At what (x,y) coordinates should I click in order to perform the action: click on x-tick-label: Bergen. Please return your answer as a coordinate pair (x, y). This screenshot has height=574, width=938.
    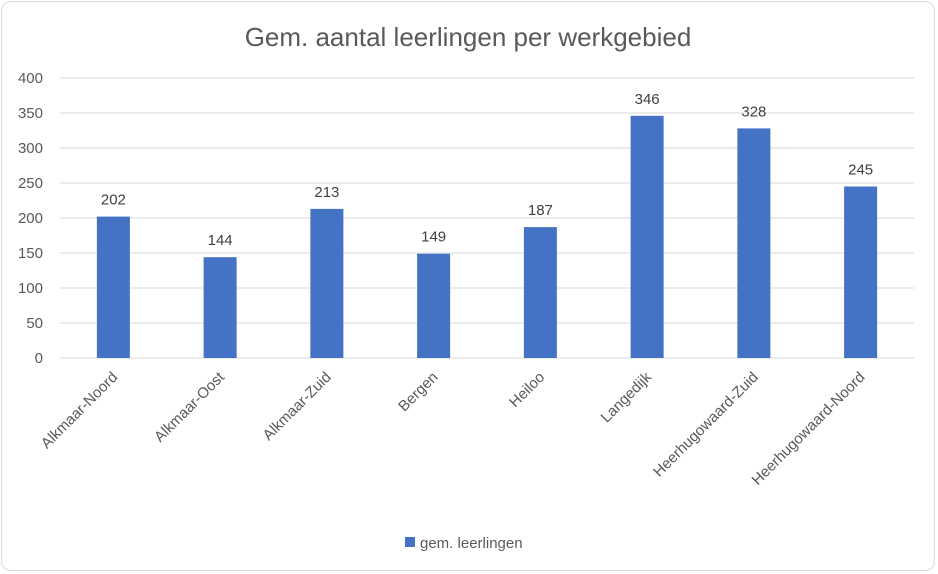
    Looking at the image, I should click on (418, 392).